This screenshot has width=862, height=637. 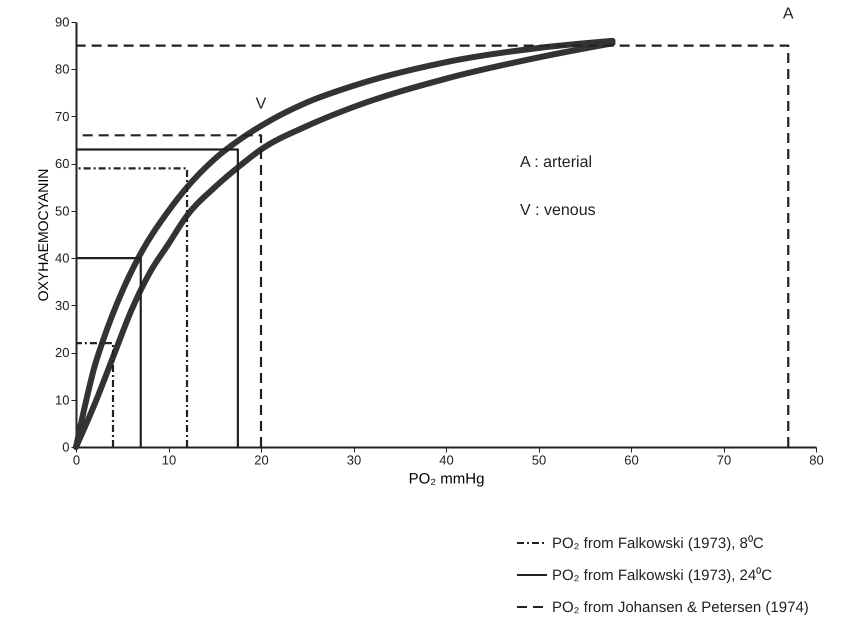 What do you see at coordinates (788, 14) in the screenshot?
I see `annotation: A` at bounding box center [788, 14].